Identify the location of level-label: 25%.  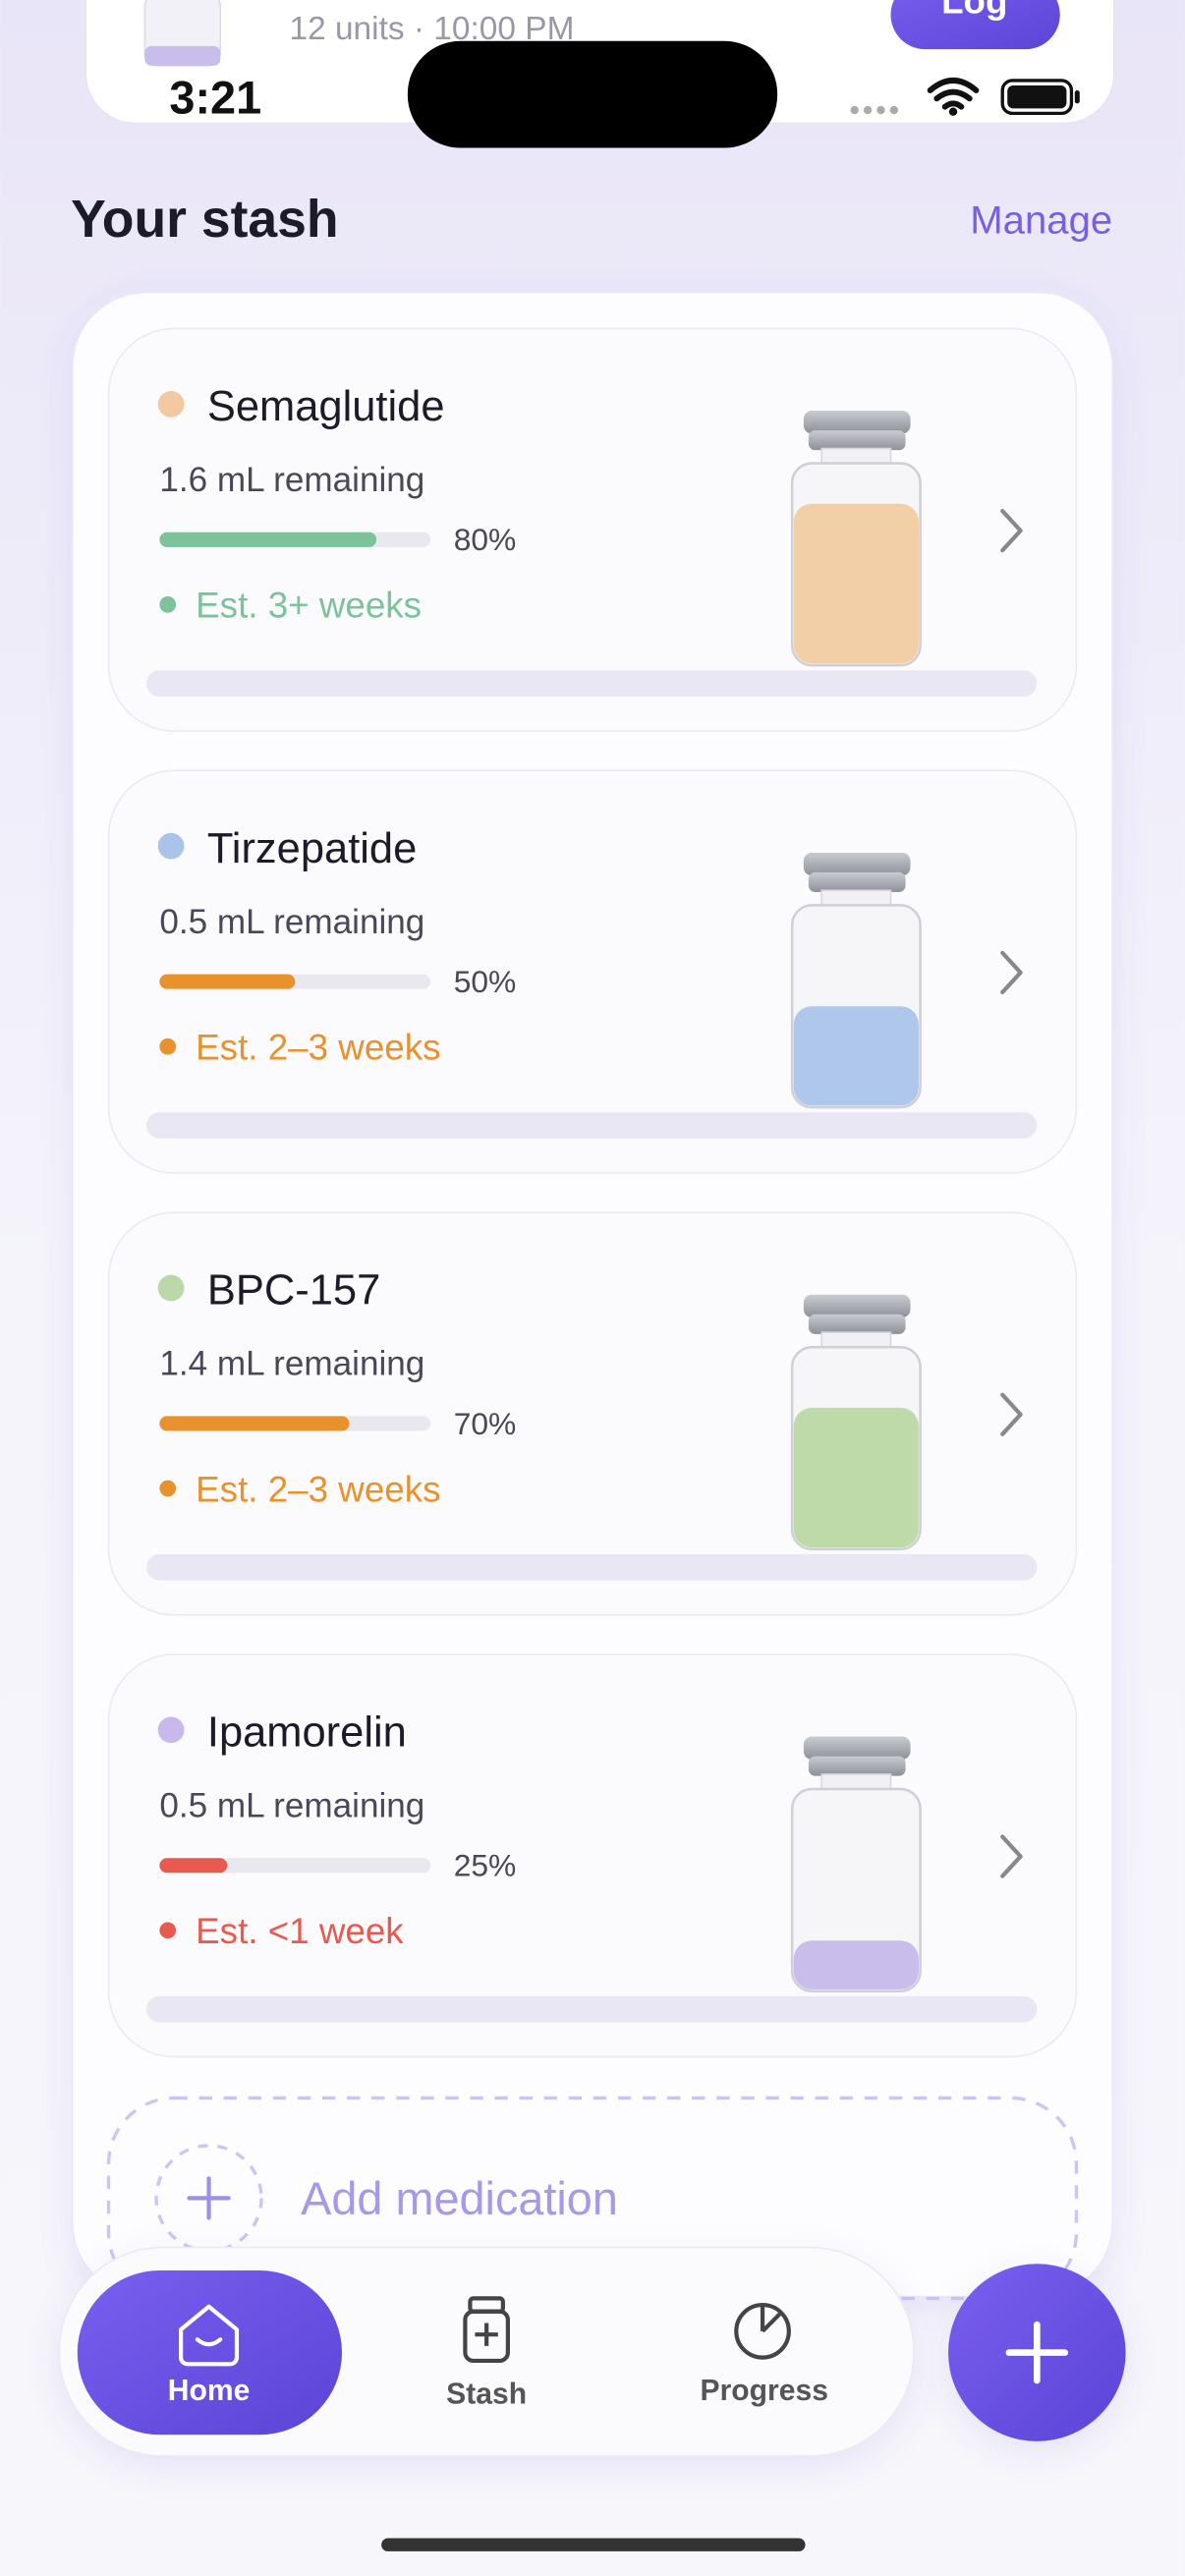
(486, 1865).